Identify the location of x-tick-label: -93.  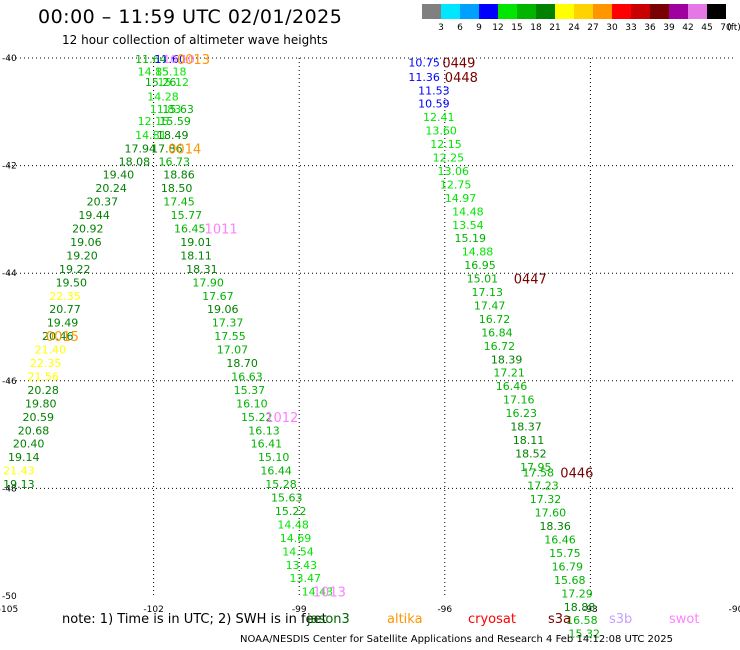
(590, 610).